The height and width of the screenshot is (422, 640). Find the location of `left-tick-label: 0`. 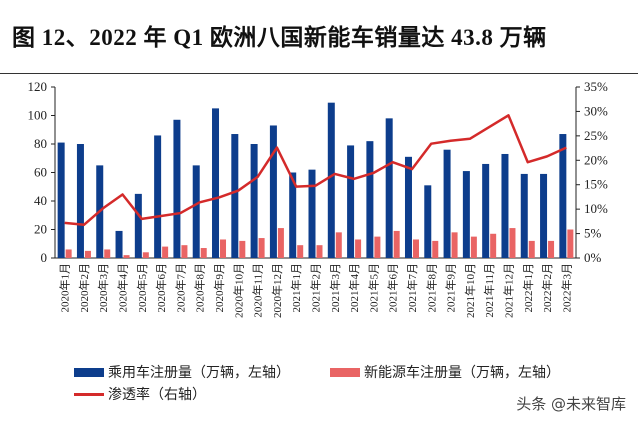

left-tick-label: 0 is located at coordinates (44, 257).